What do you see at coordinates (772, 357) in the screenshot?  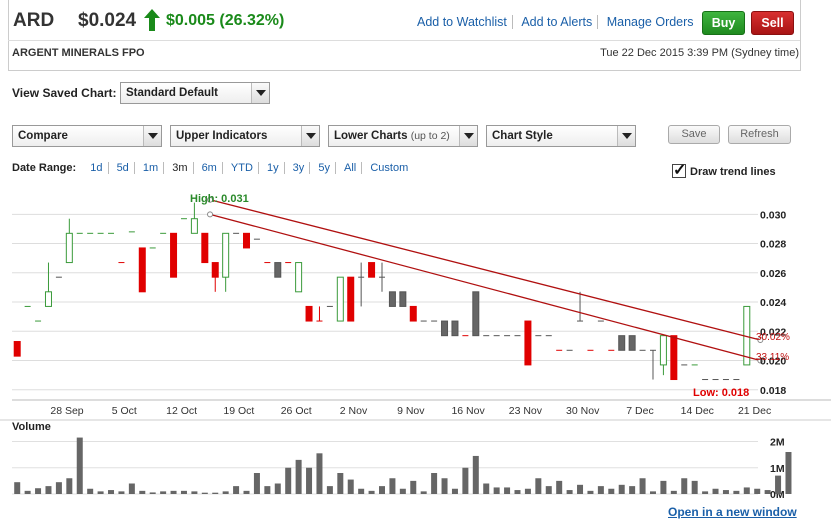 I see `trend-pct-lower: 33.11%` at bounding box center [772, 357].